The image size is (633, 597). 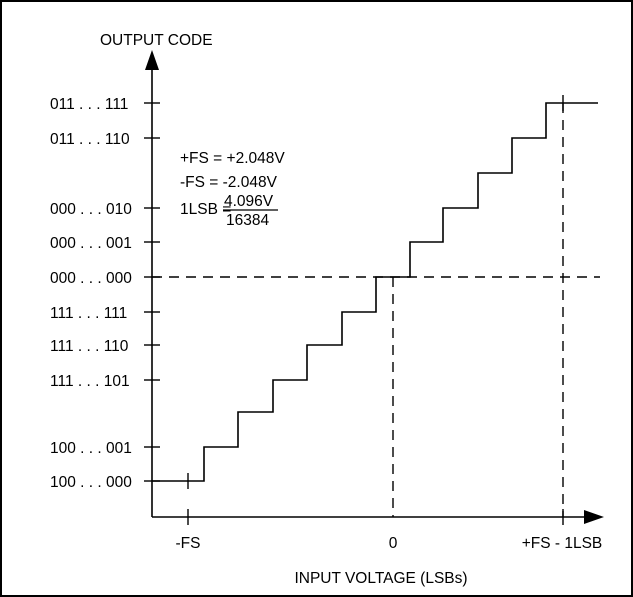 I want to click on y-code-label: 111 . . . 110, so click(x=89, y=346).